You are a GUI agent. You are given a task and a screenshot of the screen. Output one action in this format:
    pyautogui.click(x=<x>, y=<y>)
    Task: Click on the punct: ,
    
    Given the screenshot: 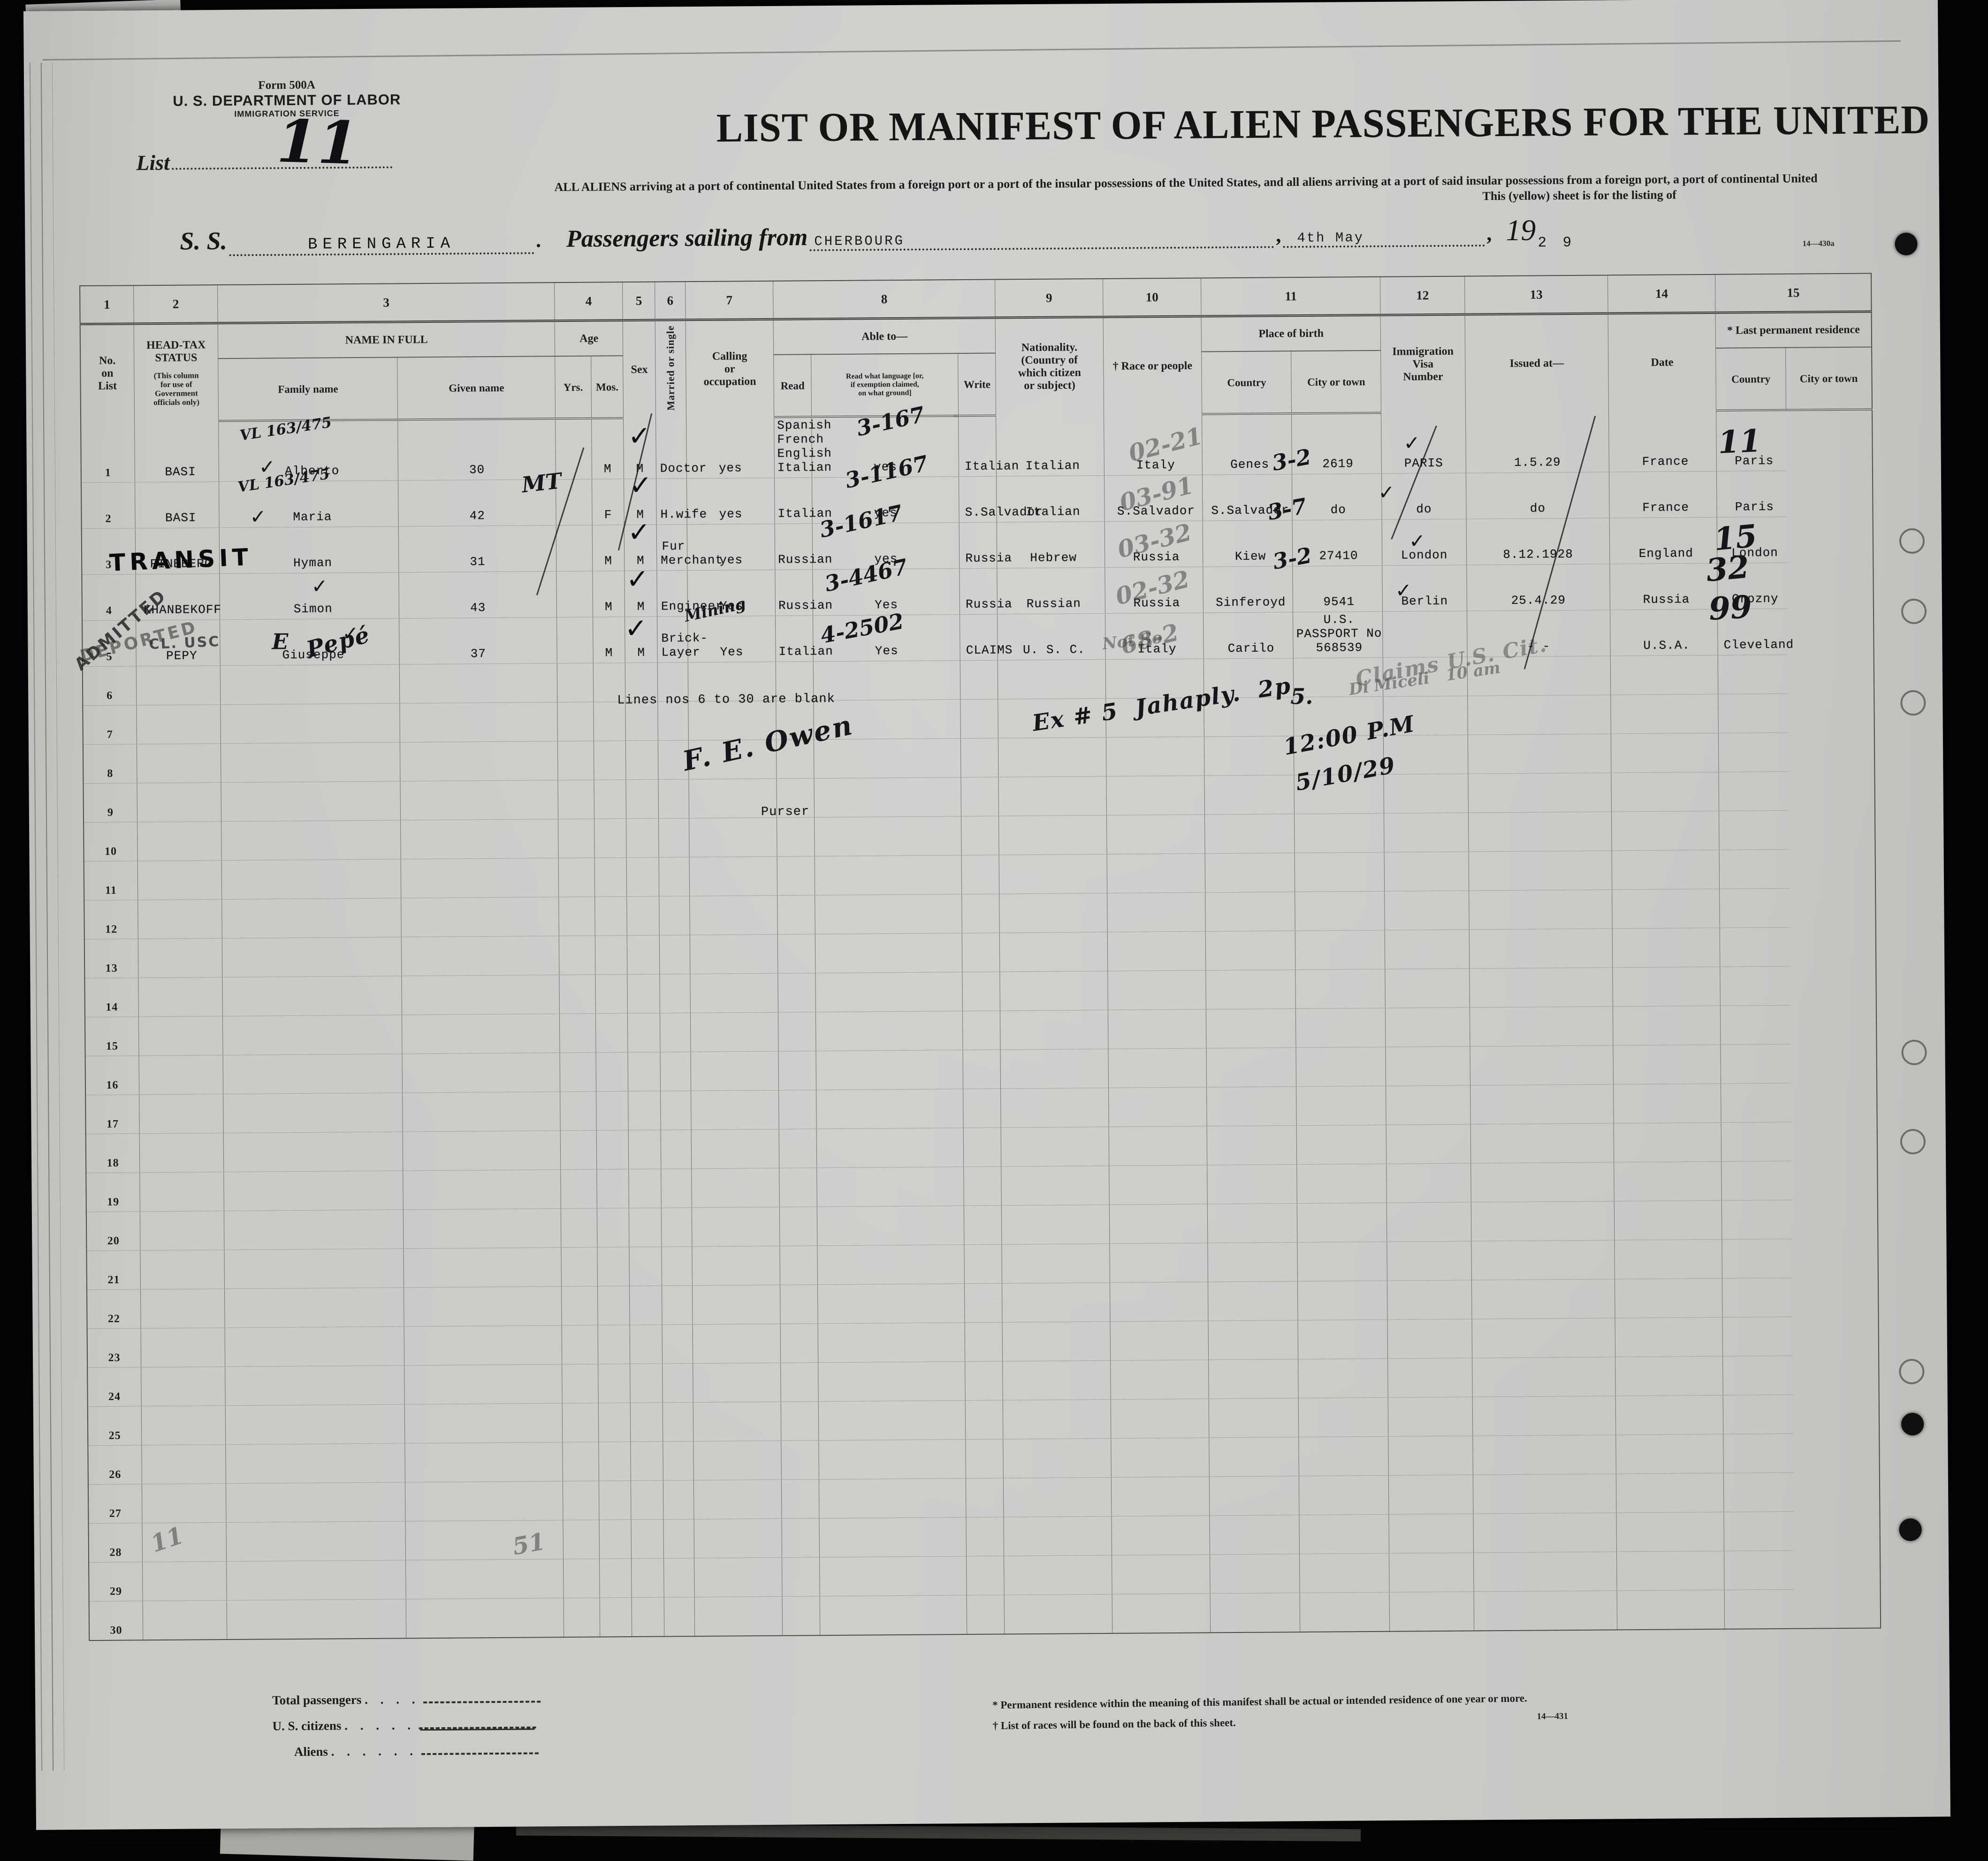 What is the action you would take?
    pyautogui.click(x=1279, y=235)
    